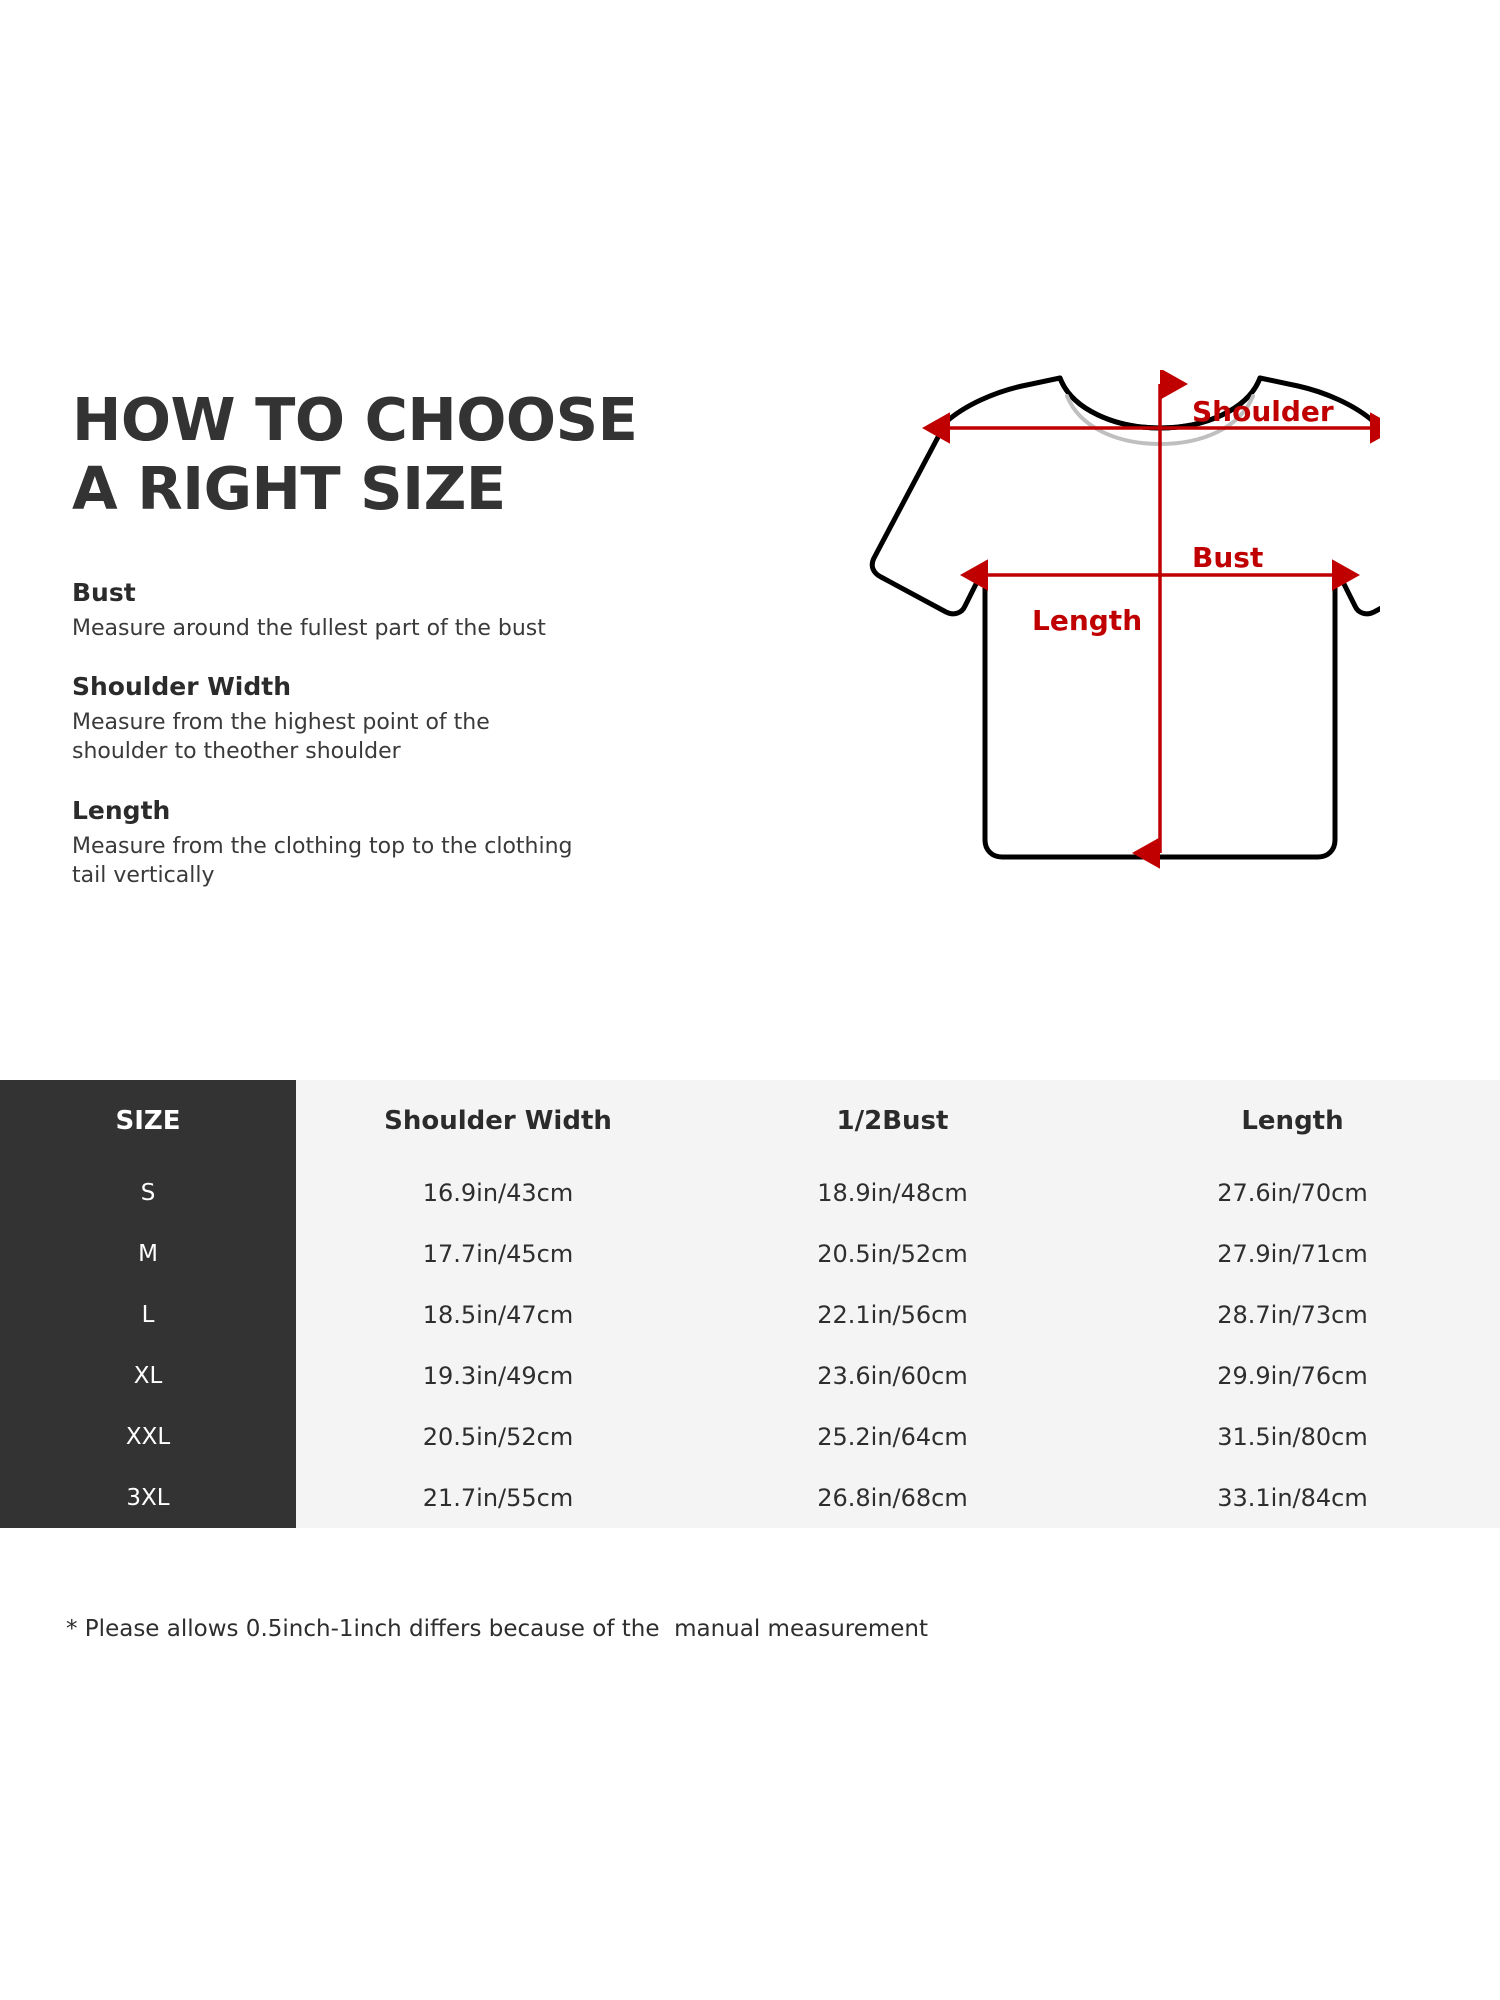 This screenshot has width=1500, height=2000. I want to click on column-header-length: Length, so click(1292, 1121).